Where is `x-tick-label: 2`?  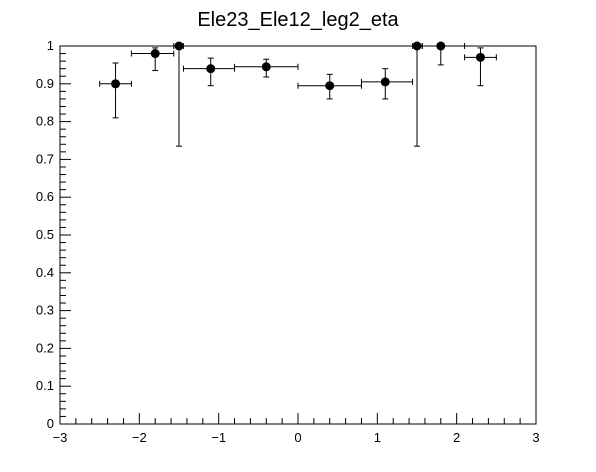
x-tick-label: 2 is located at coordinates (456, 437).